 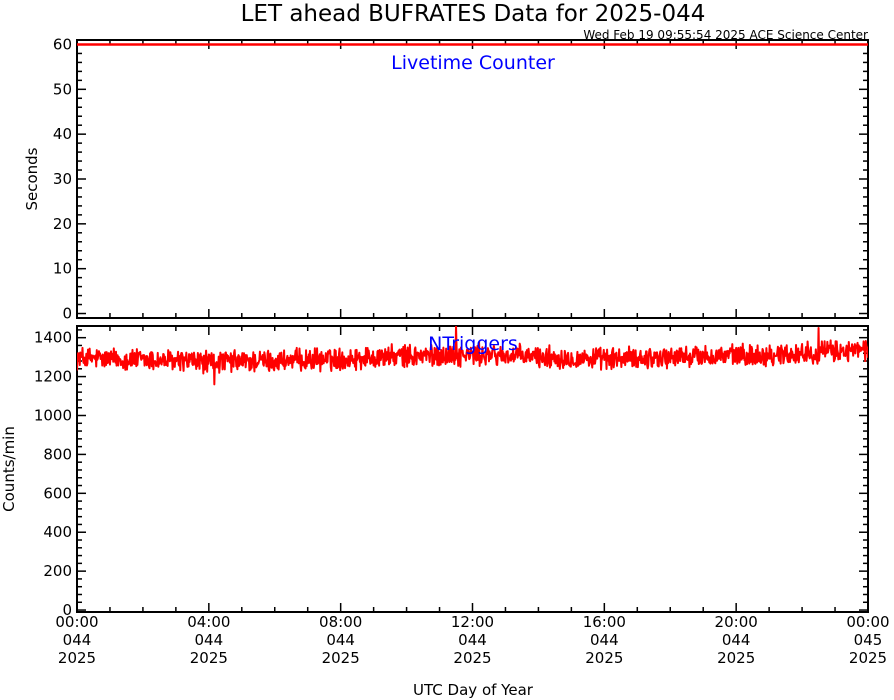 I want to click on ntriggers-ytick-label: 600, so click(x=57, y=493).